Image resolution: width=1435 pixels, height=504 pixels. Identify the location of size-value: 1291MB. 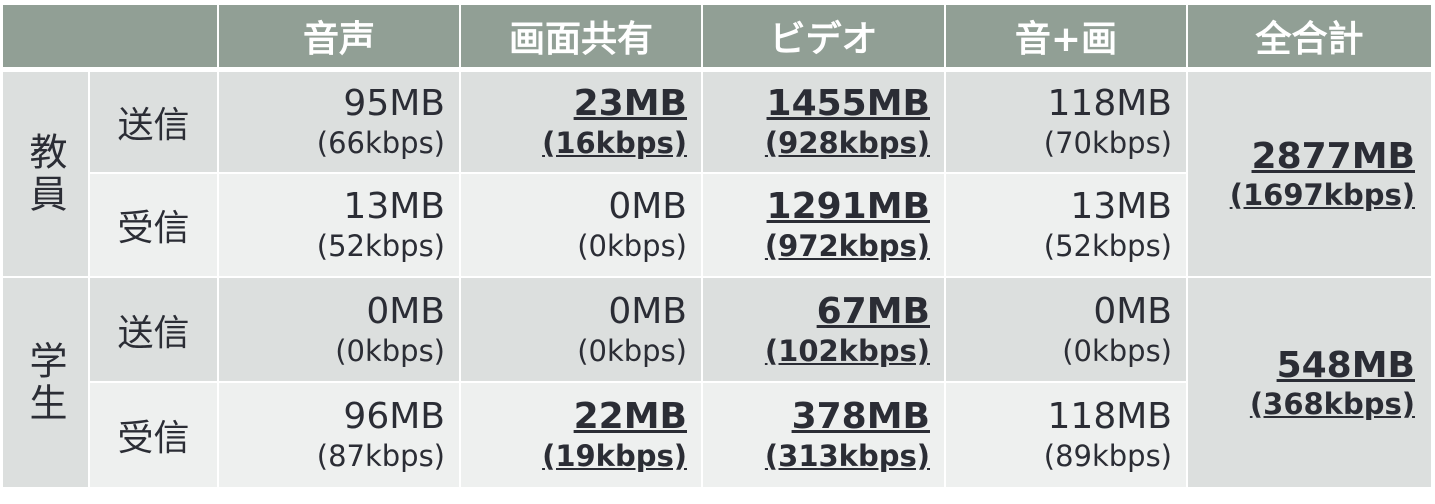
(848, 206).